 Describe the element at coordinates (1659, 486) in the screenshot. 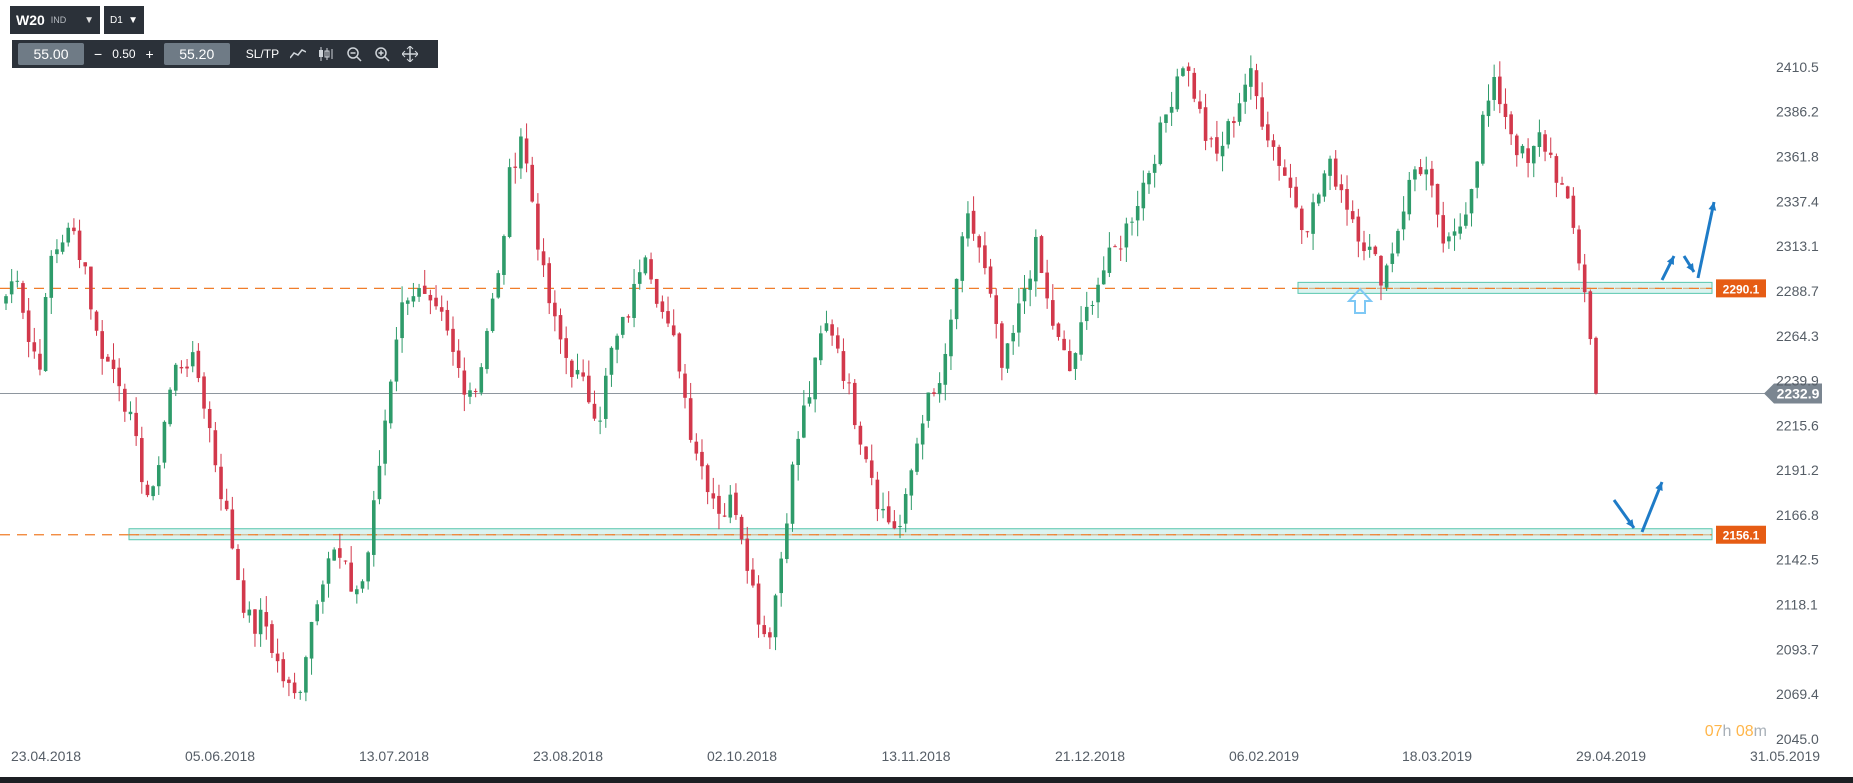

I see `trend-arrow-up-3-head` at that location.